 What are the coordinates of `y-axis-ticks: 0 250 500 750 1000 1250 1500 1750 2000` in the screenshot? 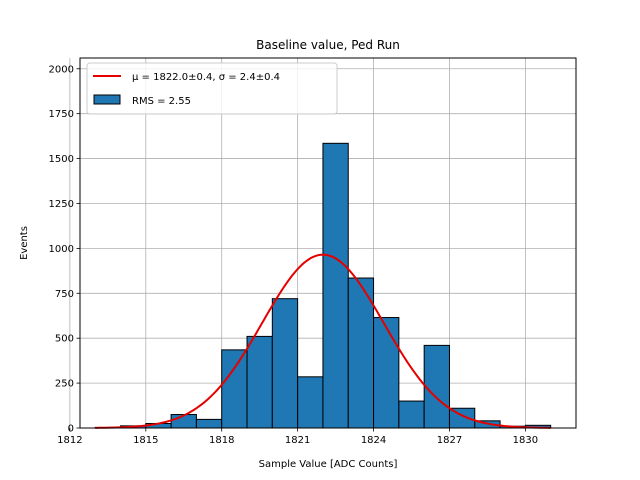 It's located at (64, 249).